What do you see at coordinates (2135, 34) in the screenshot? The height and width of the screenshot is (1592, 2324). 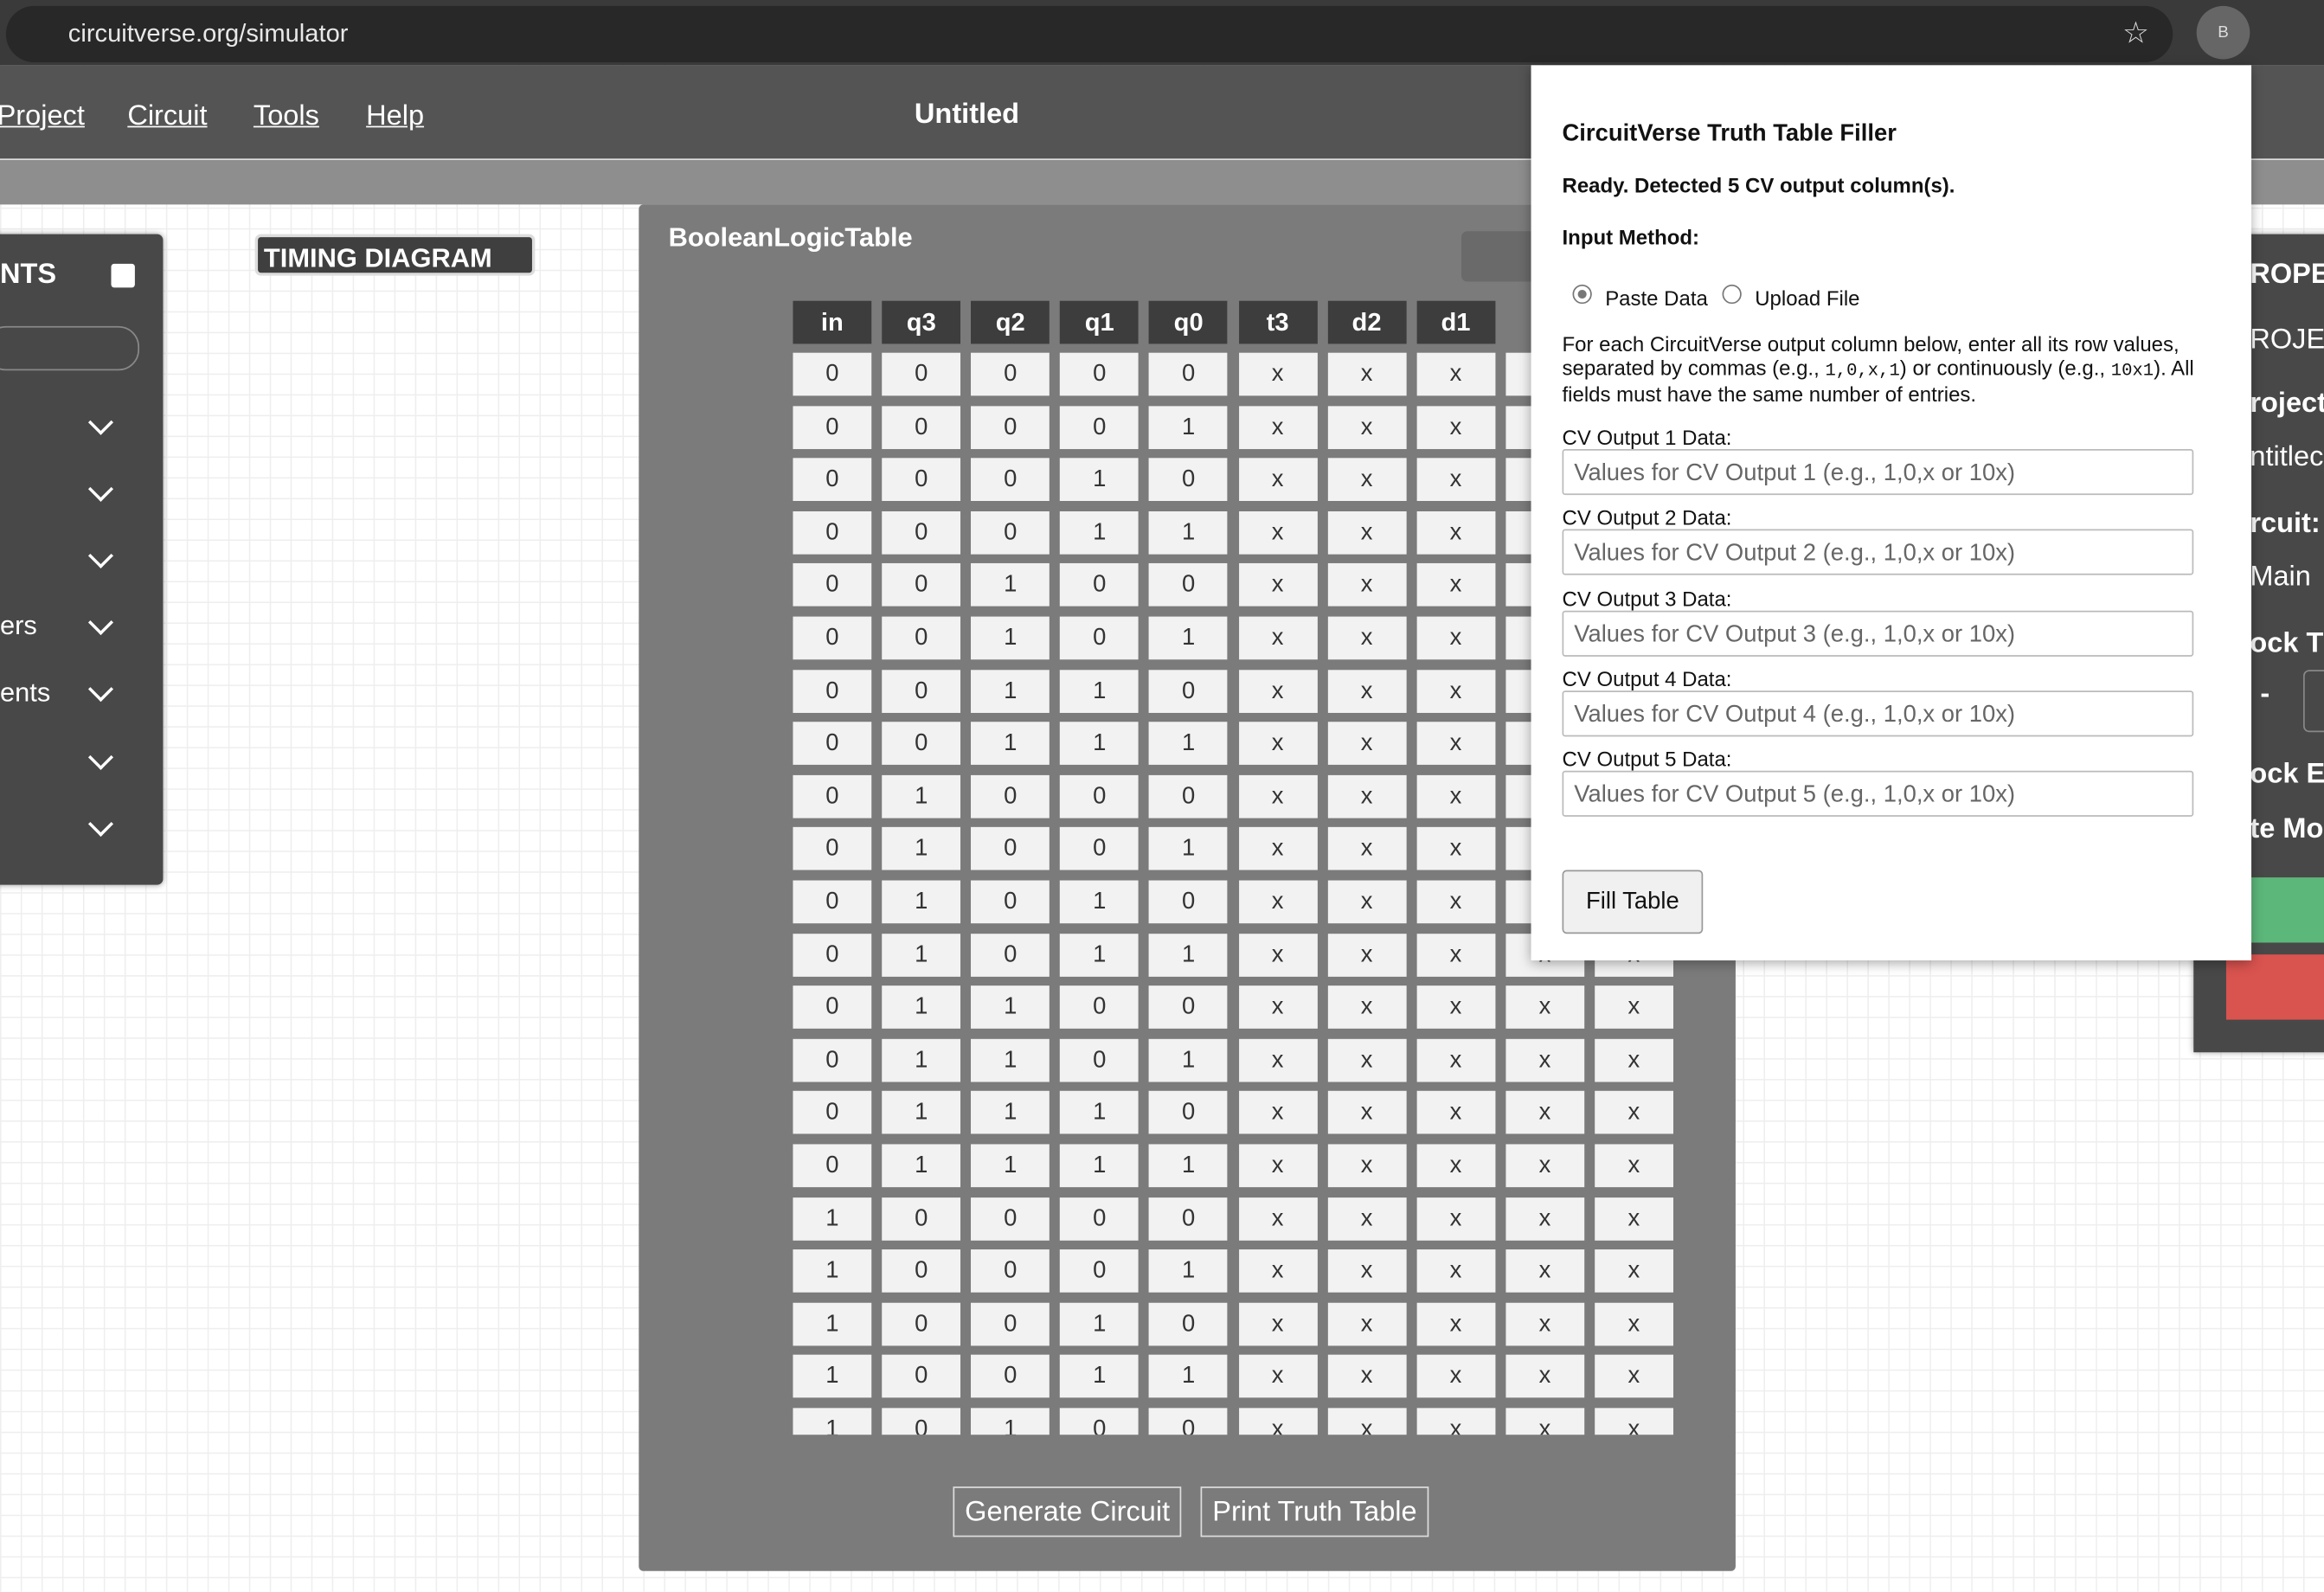 I see `star-icon: ☆` at bounding box center [2135, 34].